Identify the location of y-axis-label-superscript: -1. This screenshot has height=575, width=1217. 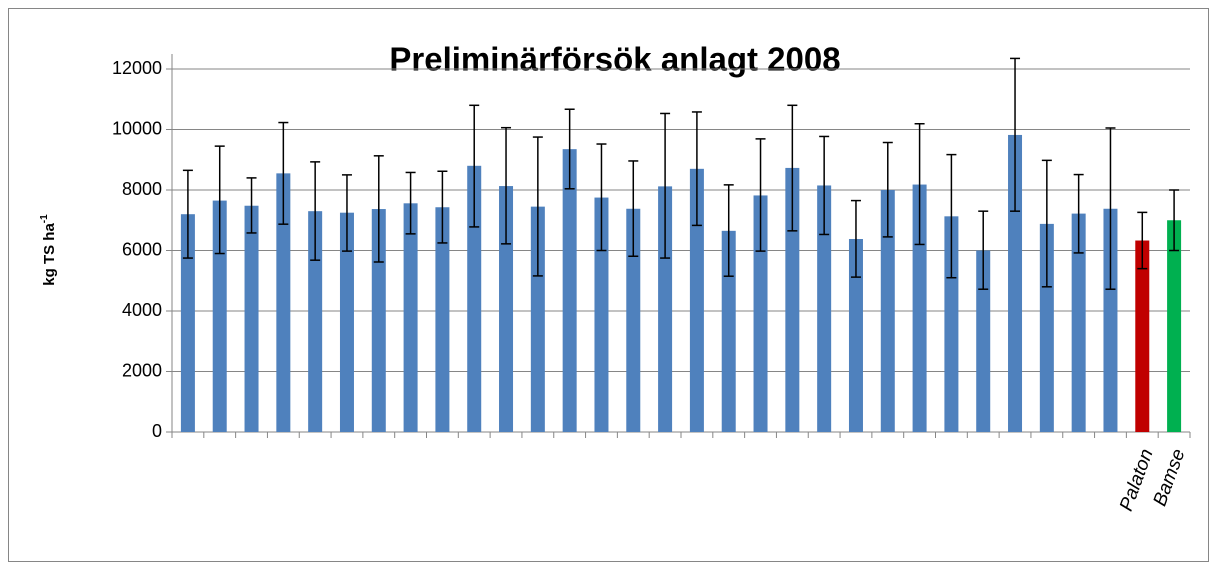
(44, 218).